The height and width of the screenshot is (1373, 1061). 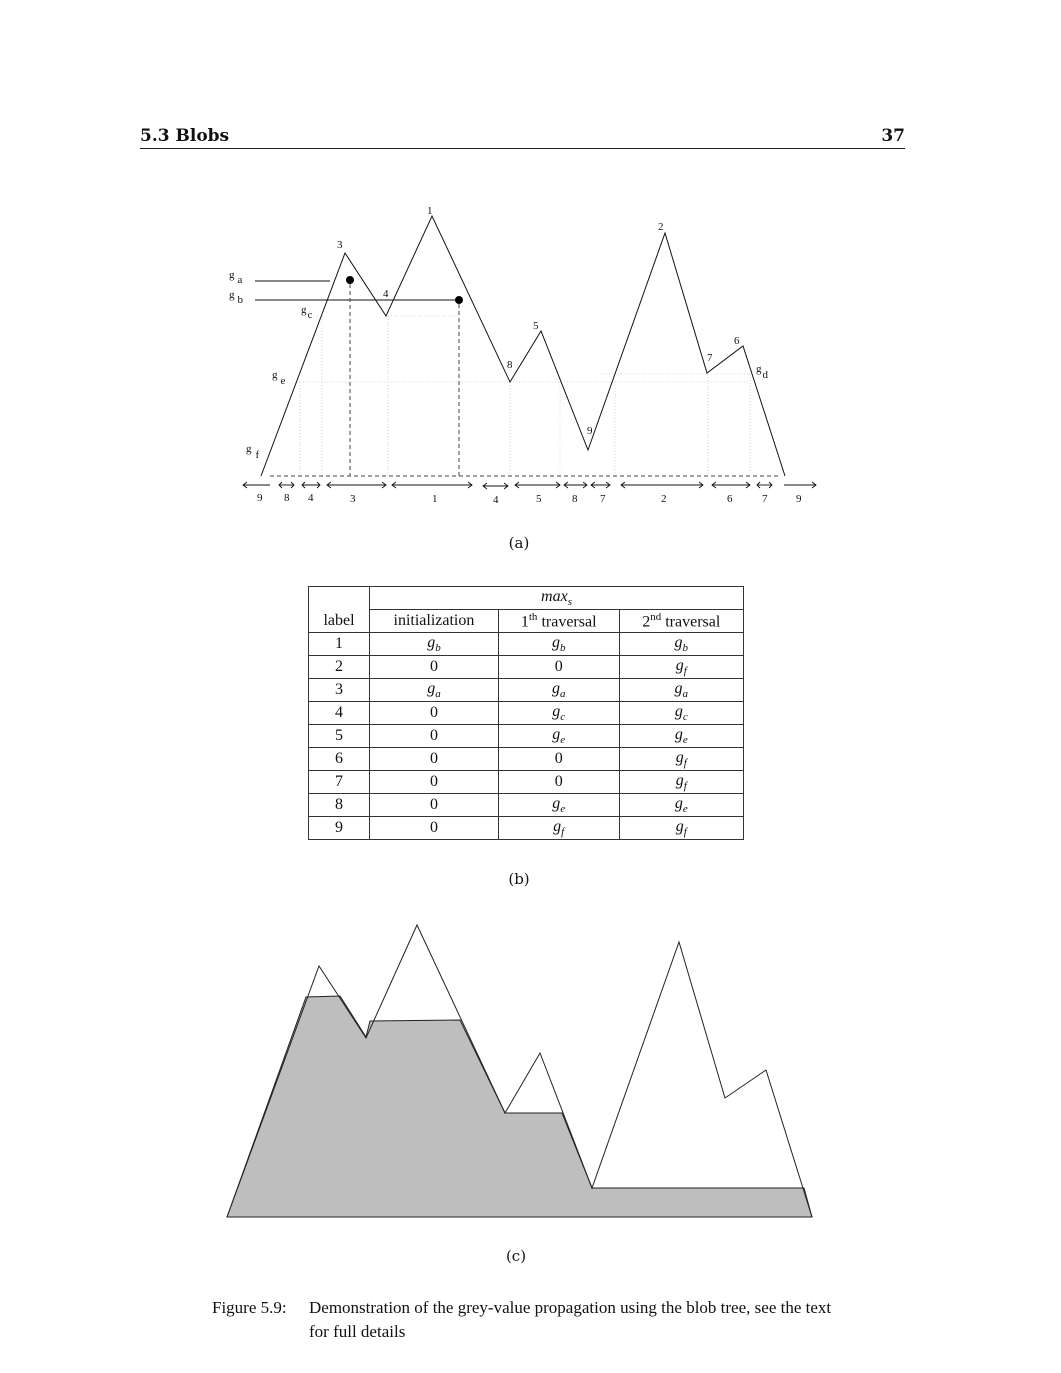 What do you see at coordinates (558, 690) in the screenshot?
I see `table-cell-t1: ga` at bounding box center [558, 690].